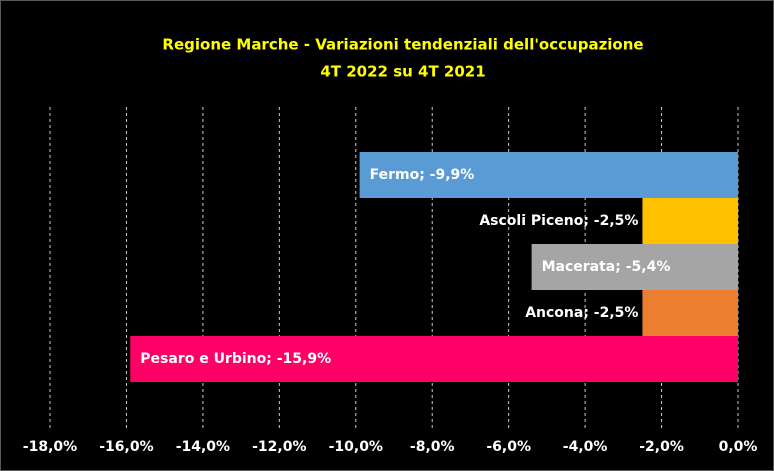 The height and width of the screenshot is (471, 774). I want to click on x-tick-label: -6,0%, so click(508, 447).